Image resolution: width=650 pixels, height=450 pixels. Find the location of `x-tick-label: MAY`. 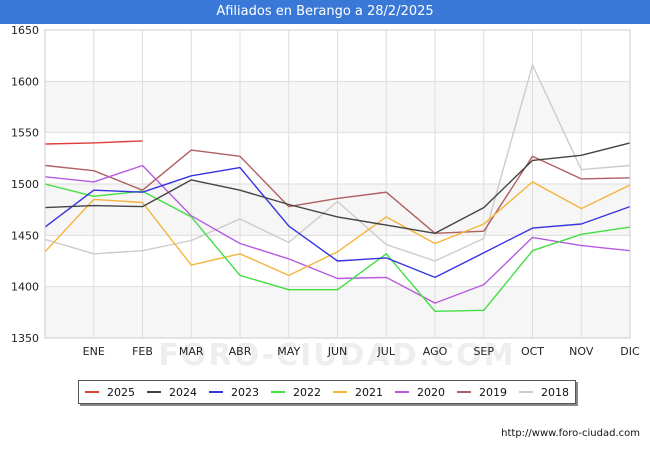

x-tick-label: MAY is located at coordinates (288, 351).